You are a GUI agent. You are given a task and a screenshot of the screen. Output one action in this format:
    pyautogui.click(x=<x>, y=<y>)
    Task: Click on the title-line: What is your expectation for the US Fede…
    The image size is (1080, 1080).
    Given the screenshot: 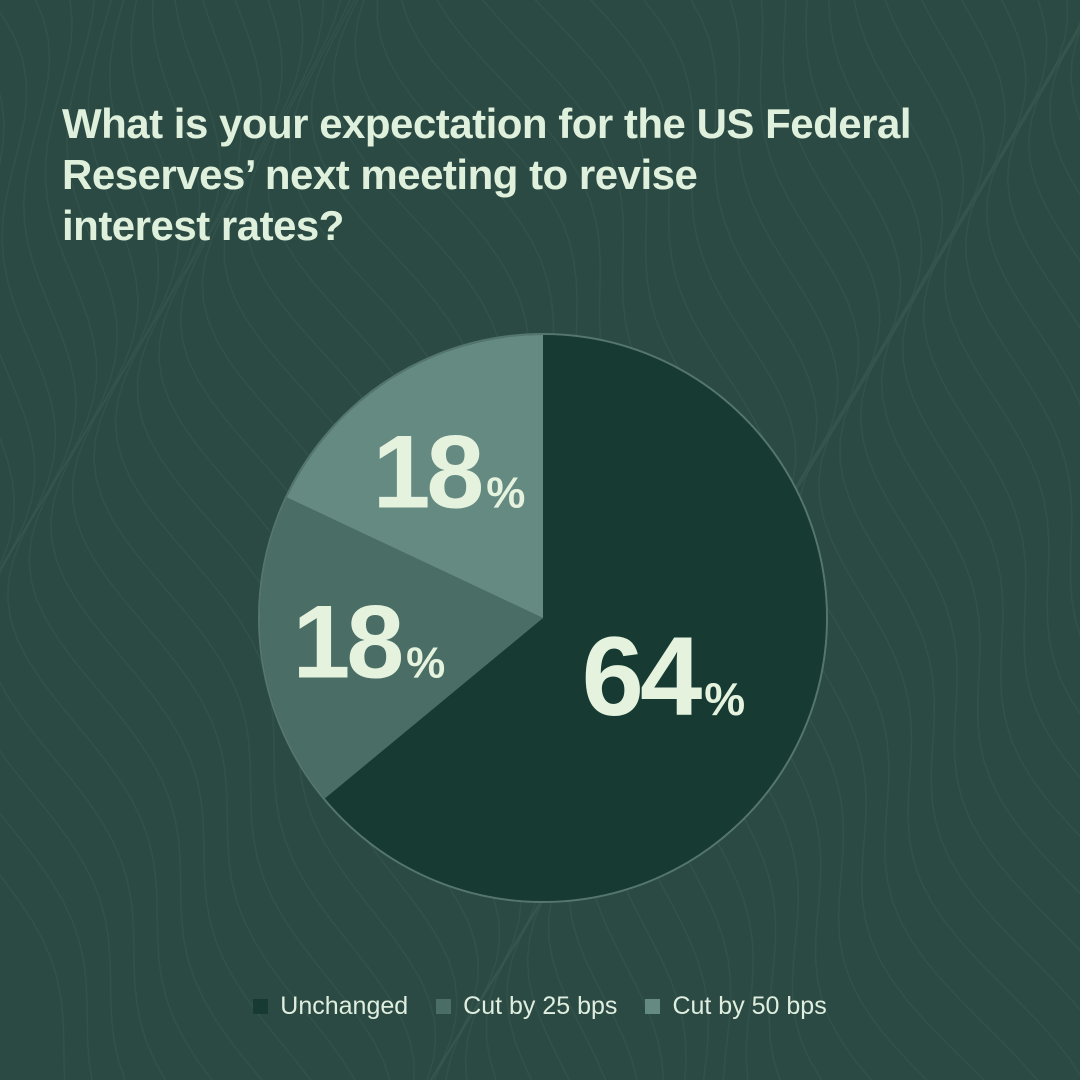 What is the action you would take?
    pyautogui.click(x=487, y=123)
    